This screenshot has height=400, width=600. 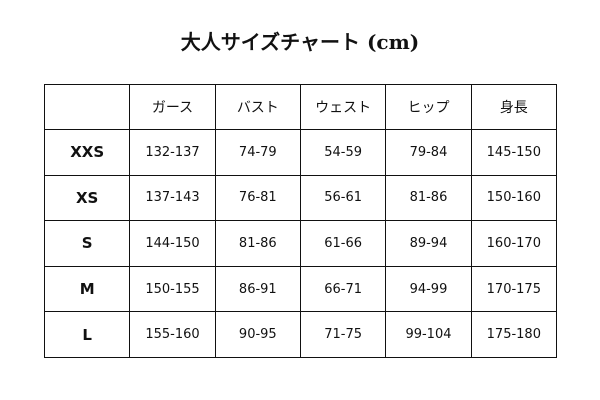 What do you see at coordinates (343, 107) in the screenshot?
I see `column-header: ウェスト` at bounding box center [343, 107].